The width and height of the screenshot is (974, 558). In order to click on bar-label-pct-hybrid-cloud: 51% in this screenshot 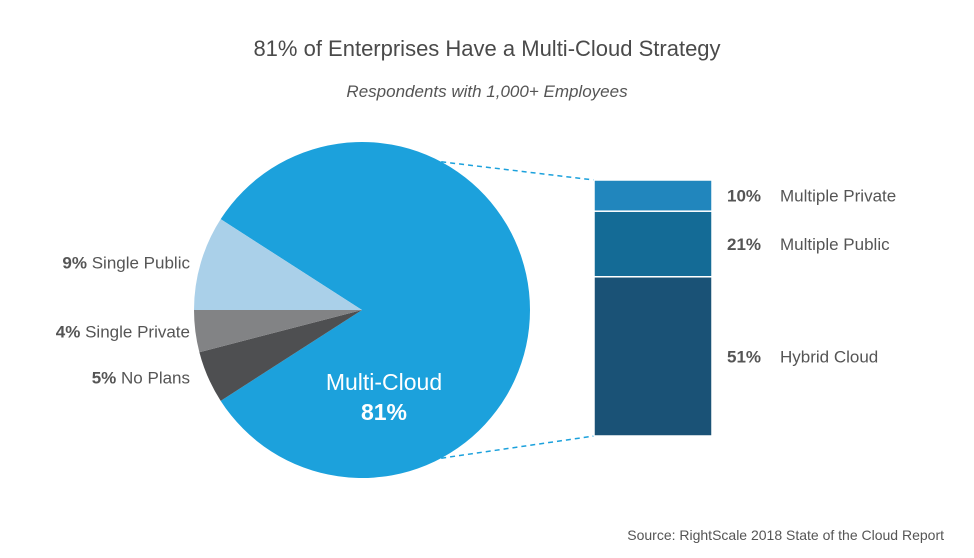, I will do `click(744, 356)`.